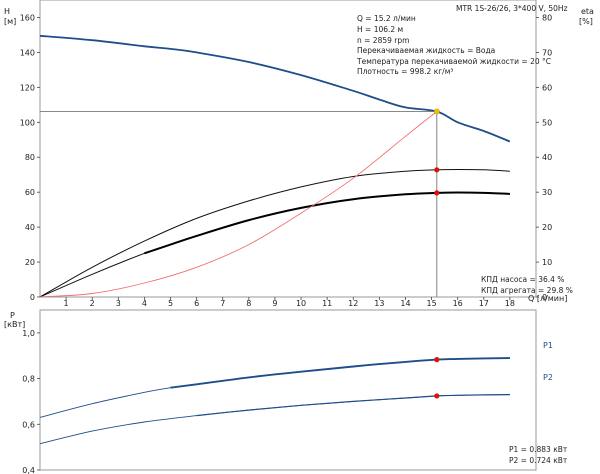  What do you see at coordinates (12, 315) in the screenshot?
I see `power-axis-label: P` at bounding box center [12, 315].